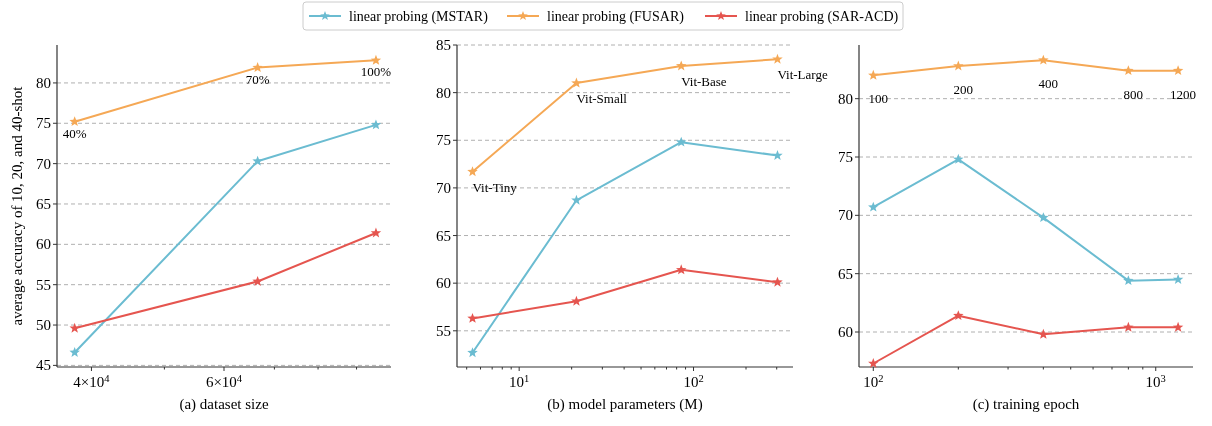 The height and width of the screenshot is (426, 1212). Describe the element at coordinates (802, 75) in the screenshot. I see `annotation: Vit-Large` at that location.